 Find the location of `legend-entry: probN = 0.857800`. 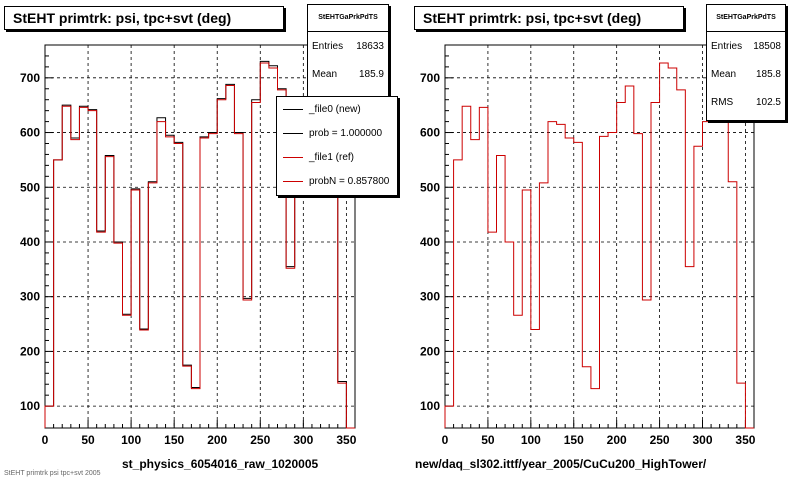

legend-entry: probN = 0.857800 is located at coordinates (337, 181).